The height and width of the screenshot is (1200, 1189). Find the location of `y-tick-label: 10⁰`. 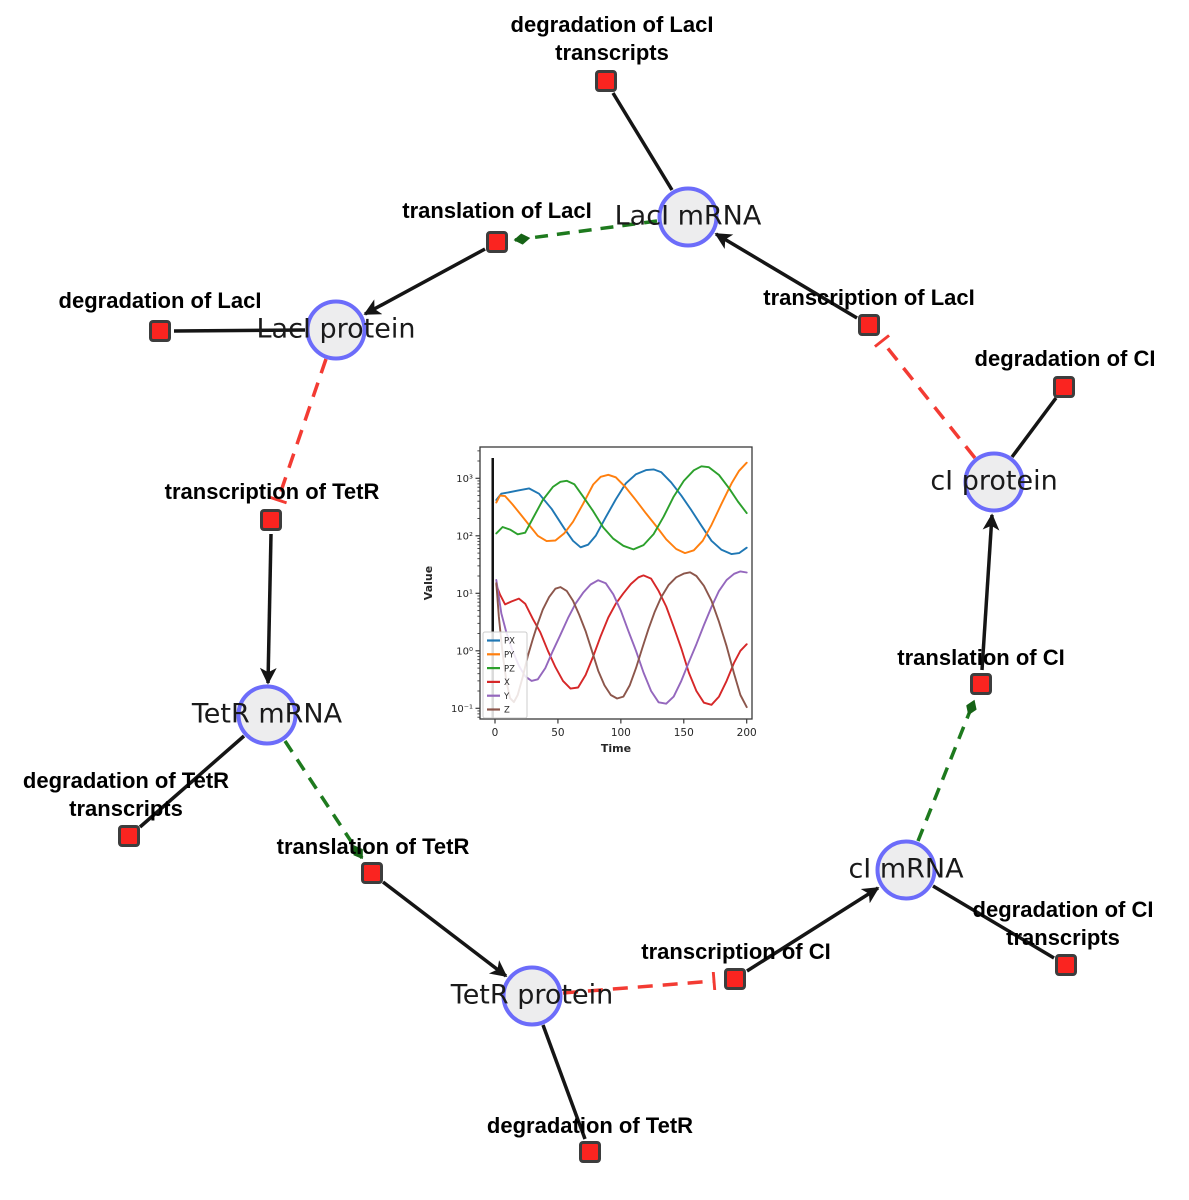

y-tick-label: 10⁰ is located at coordinates (464, 651).